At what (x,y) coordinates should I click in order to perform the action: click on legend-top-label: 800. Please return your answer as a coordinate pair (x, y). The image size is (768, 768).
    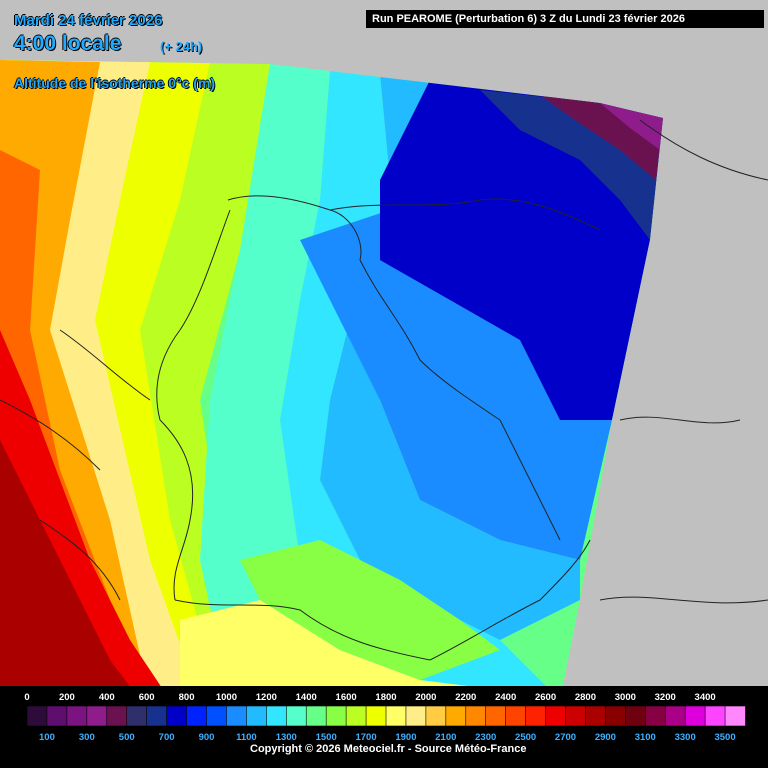
    Looking at the image, I should click on (187, 697).